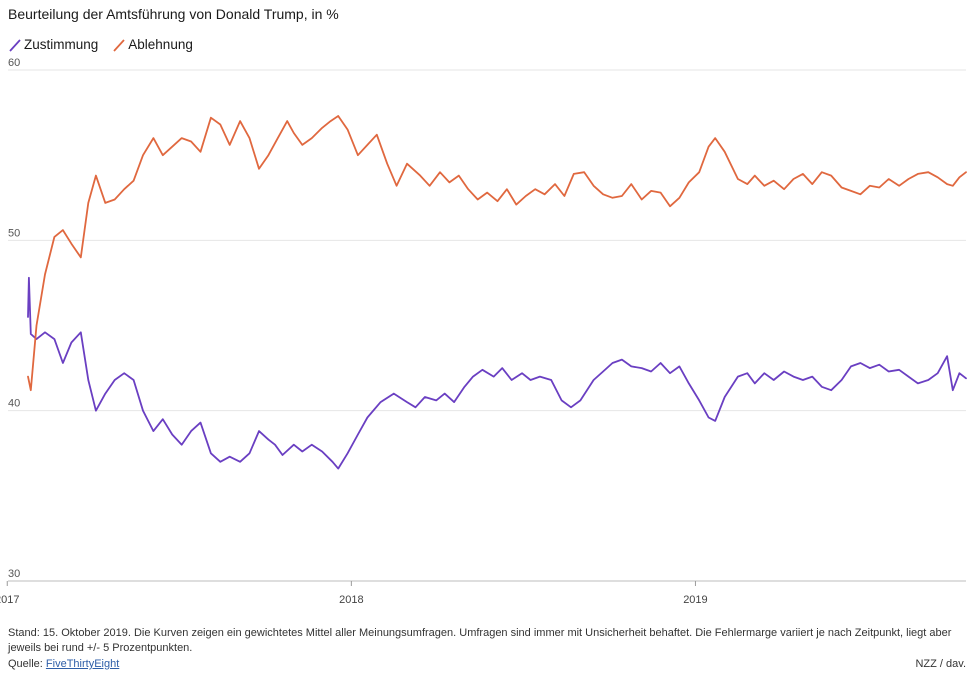 The height and width of the screenshot is (680, 980). I want to click on y-tick-label: 40, so click(14, 404).